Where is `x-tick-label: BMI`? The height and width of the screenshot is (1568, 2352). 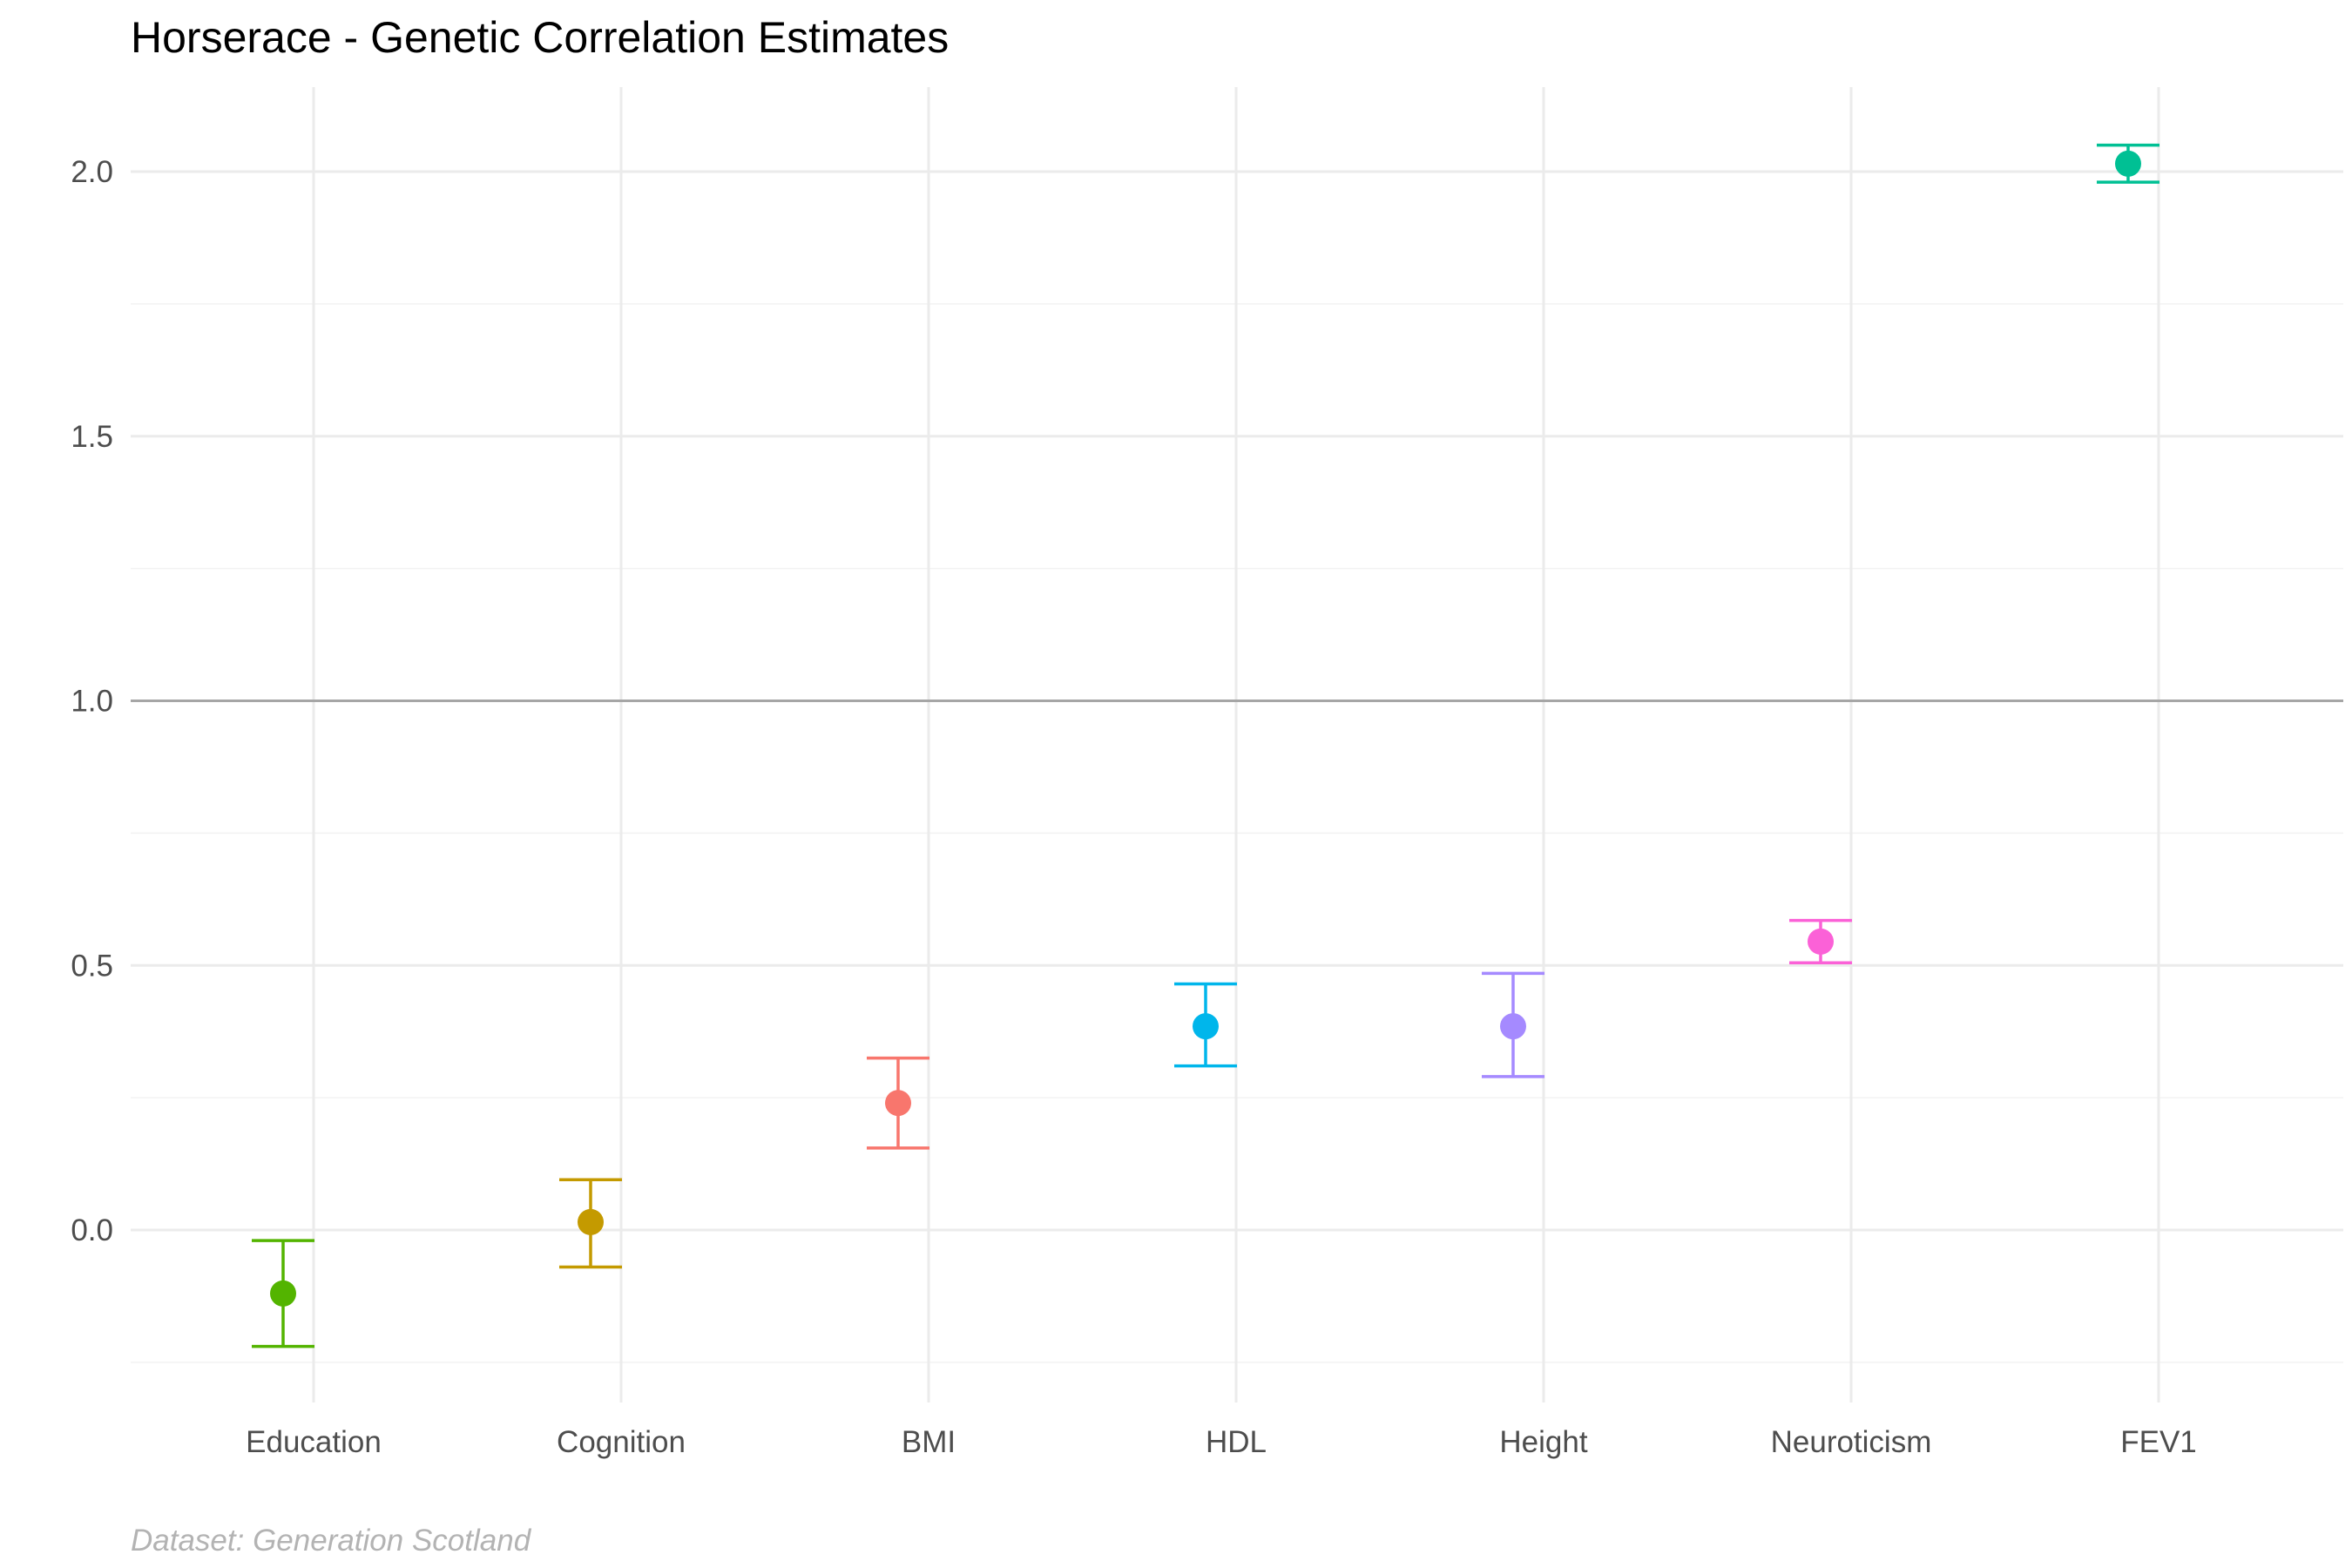
x-tick-label: BMI is located at coordinates (929, 1442).